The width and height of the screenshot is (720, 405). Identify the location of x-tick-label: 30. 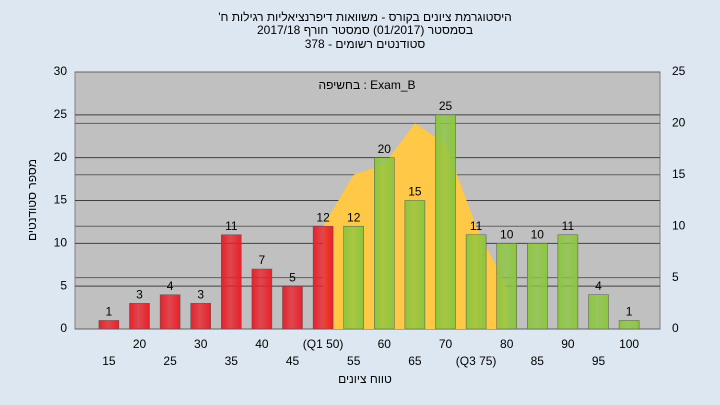
(201, 344).